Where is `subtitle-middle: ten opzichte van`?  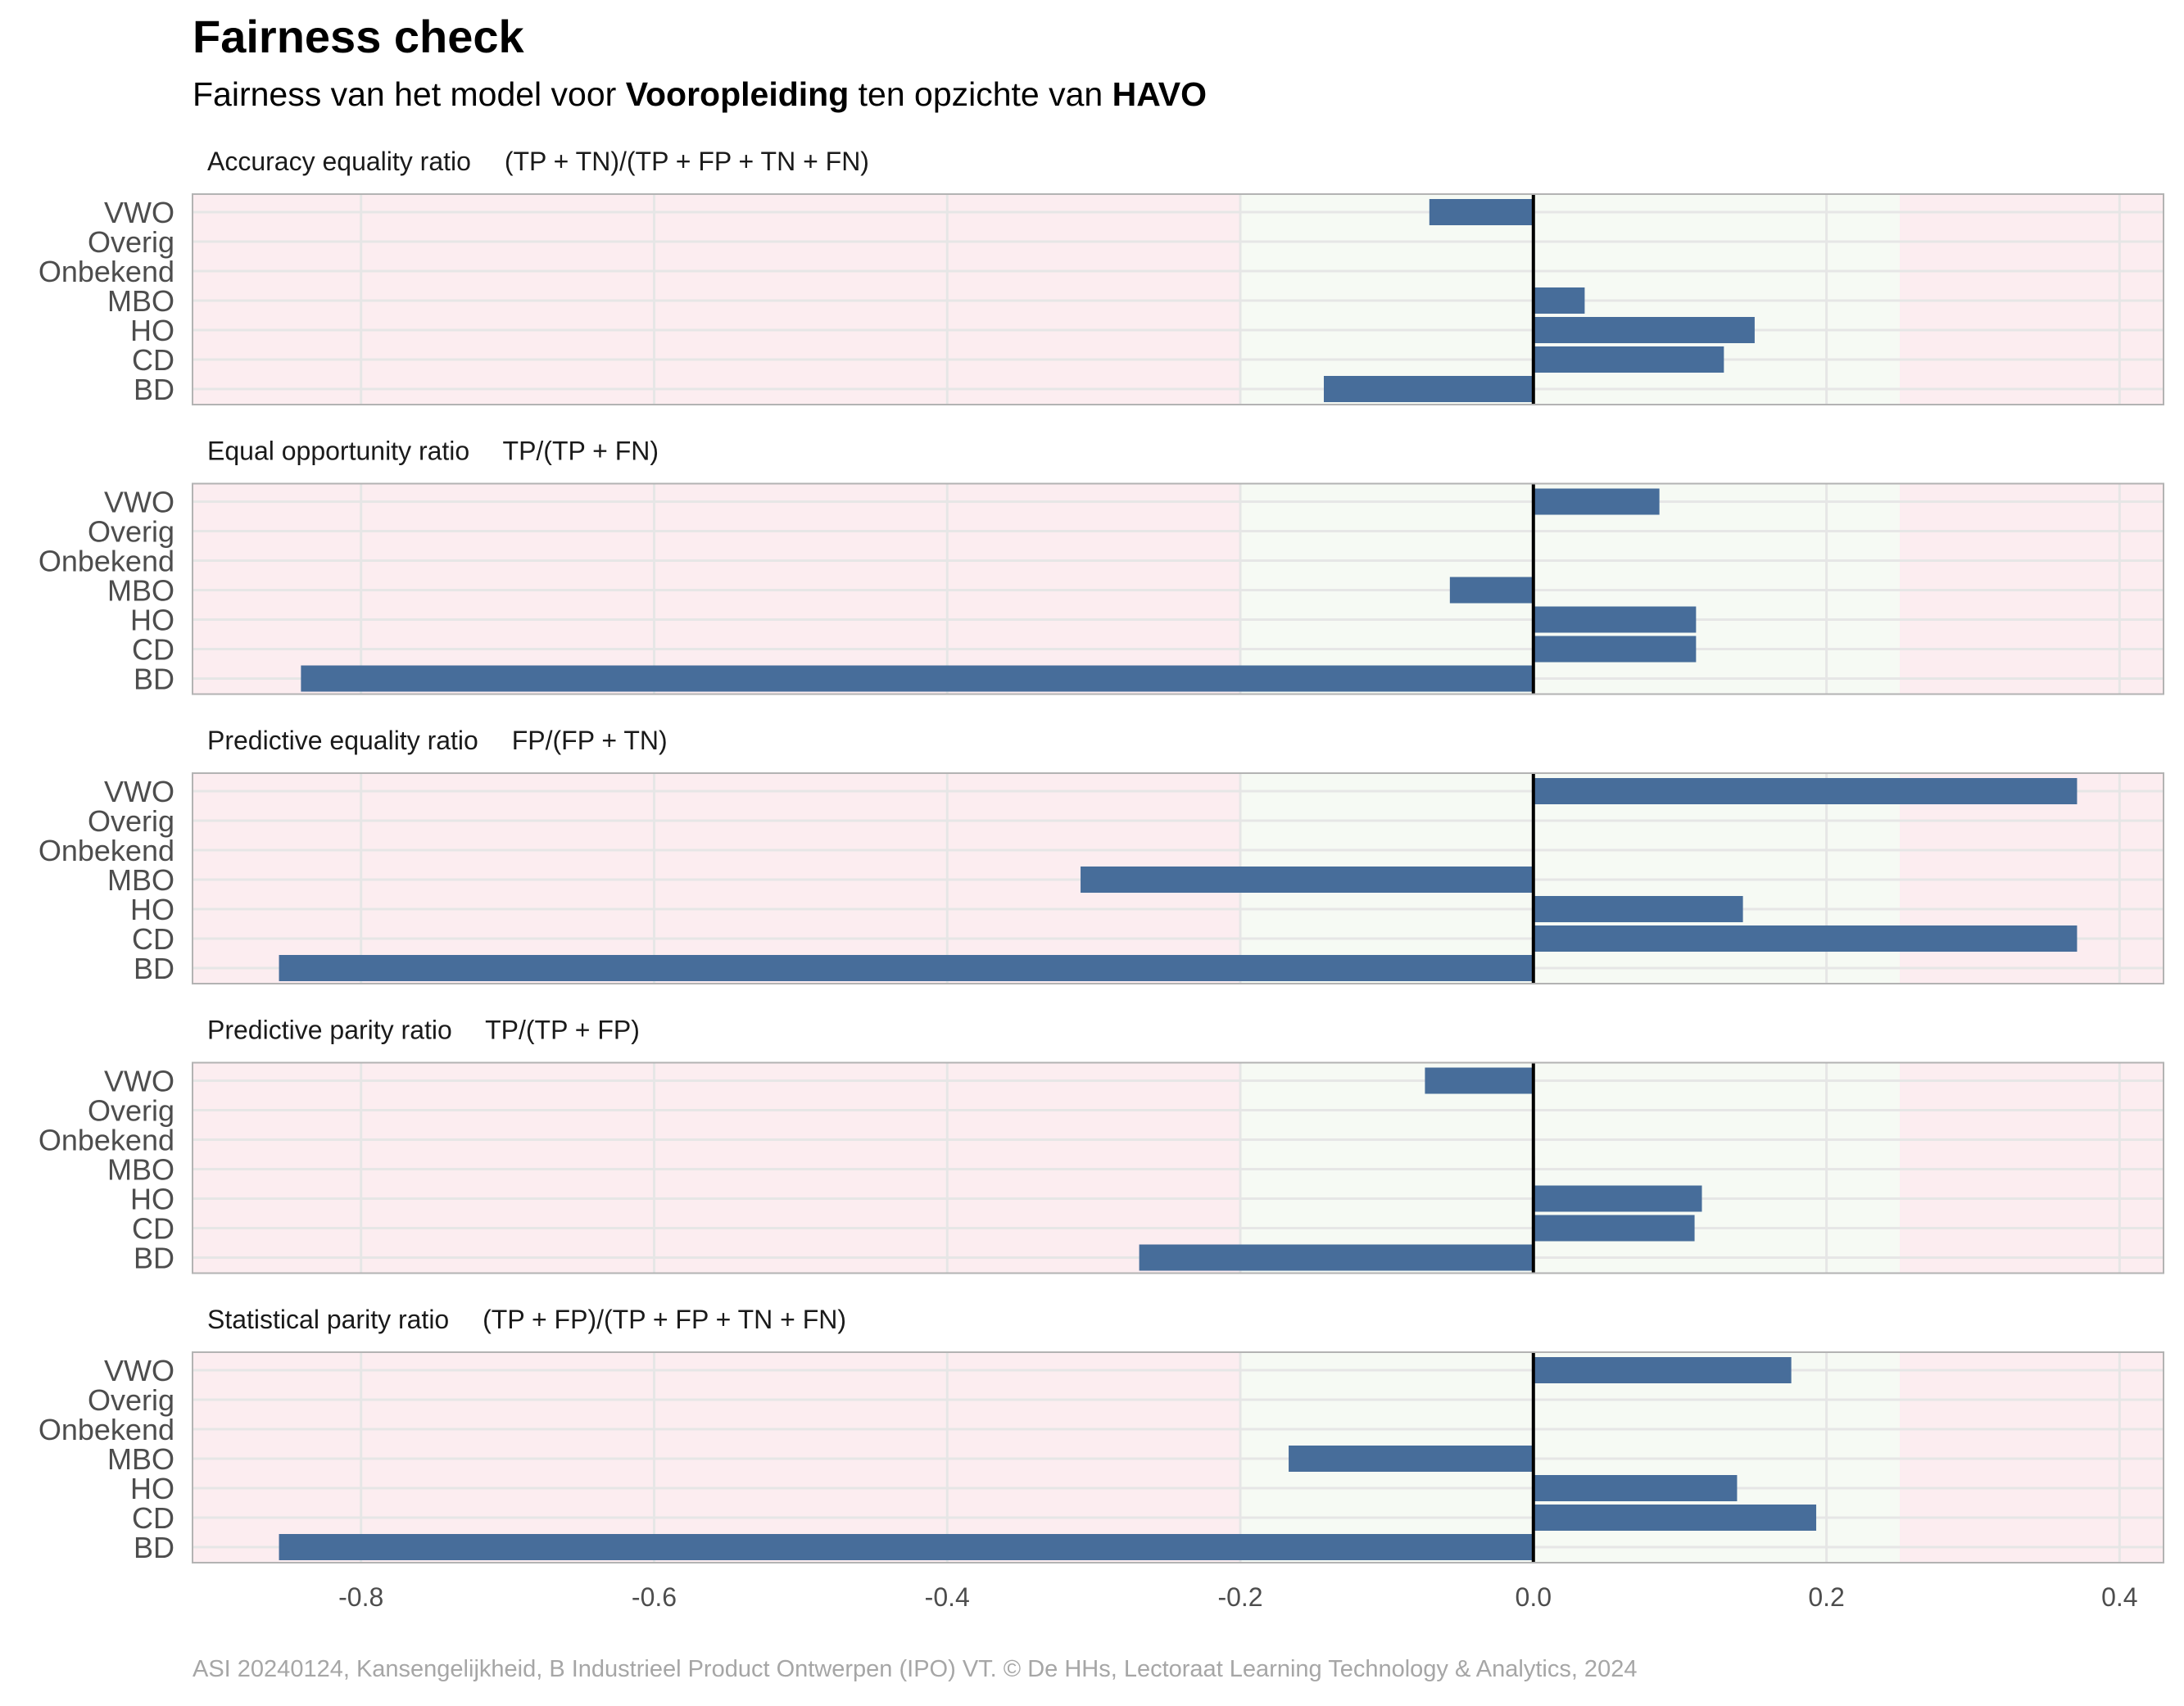 subtitle-middle: ten opzichte van is located at coordinates (981, 94).